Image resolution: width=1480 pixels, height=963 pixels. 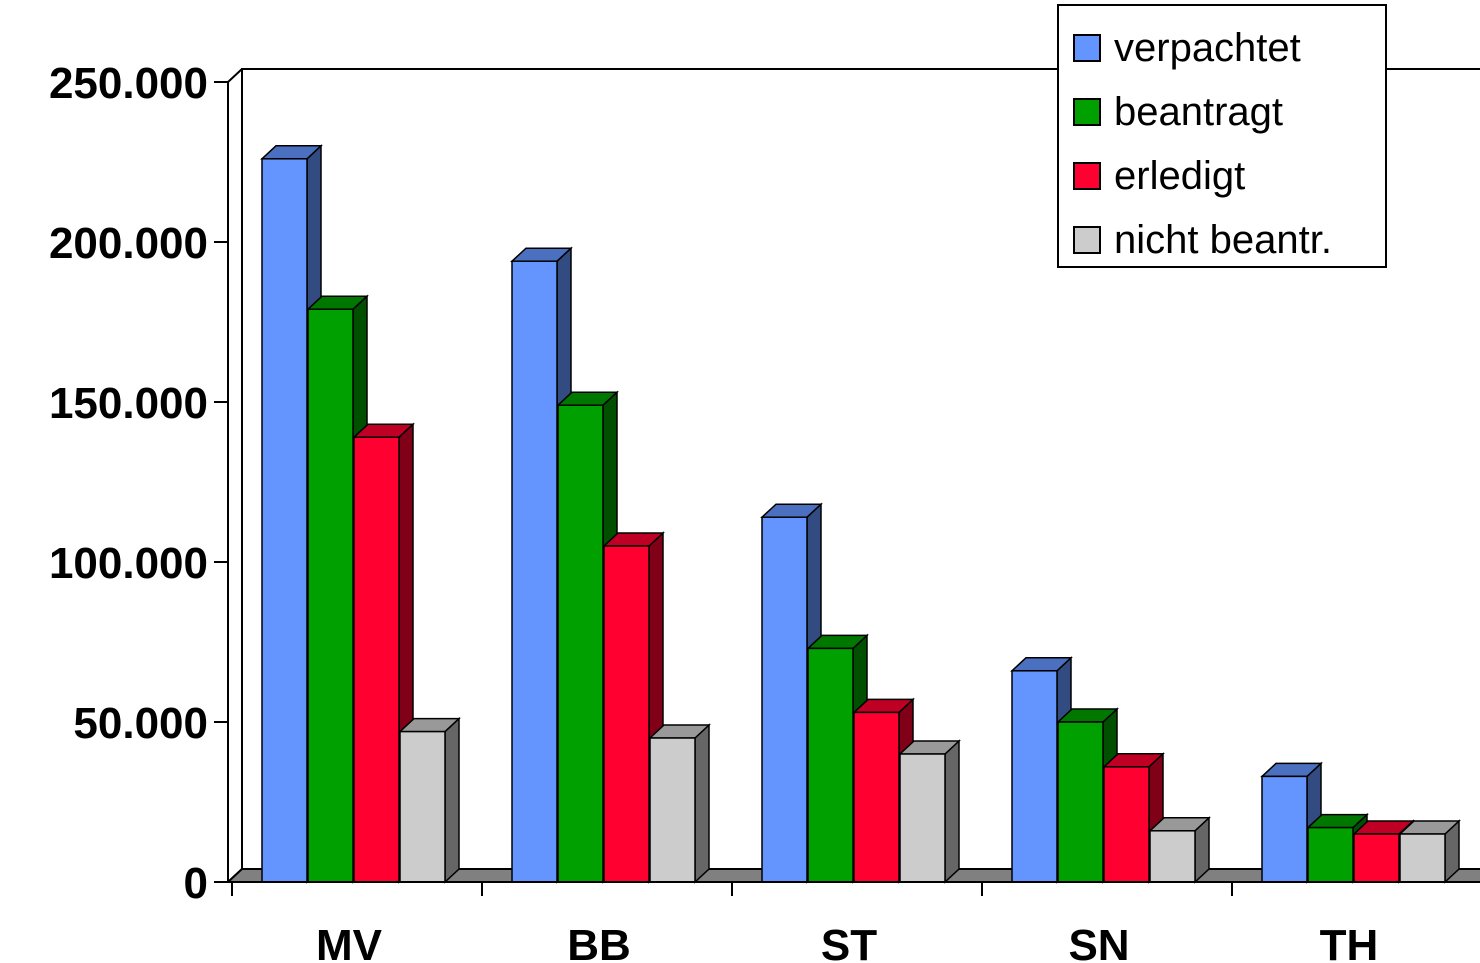 I want to click on x-tick-label: ST, so click(x=849, y=942).